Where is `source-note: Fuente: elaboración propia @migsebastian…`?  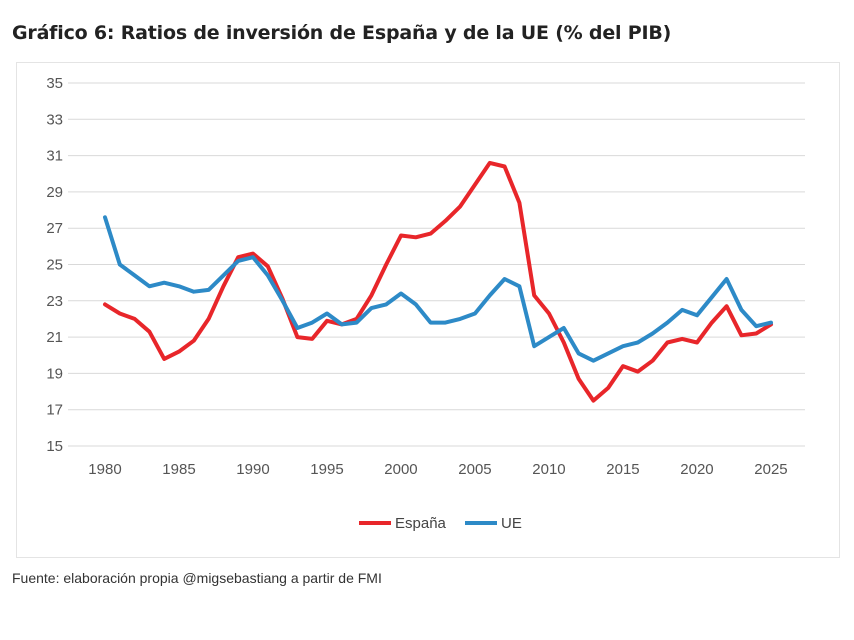
source-note: Fuente: elaboración propia @migsebastian… is located at coordinates (197, 578).